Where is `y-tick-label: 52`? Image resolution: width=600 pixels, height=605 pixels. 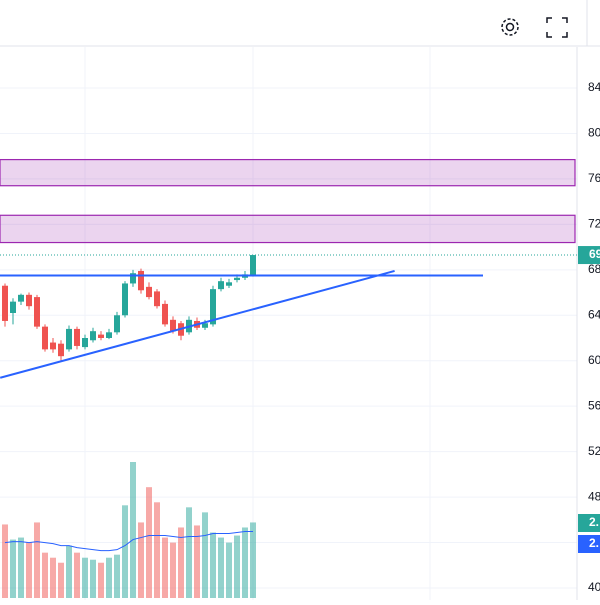
y-tick-label: 52 is located at coordinates (594, 451).